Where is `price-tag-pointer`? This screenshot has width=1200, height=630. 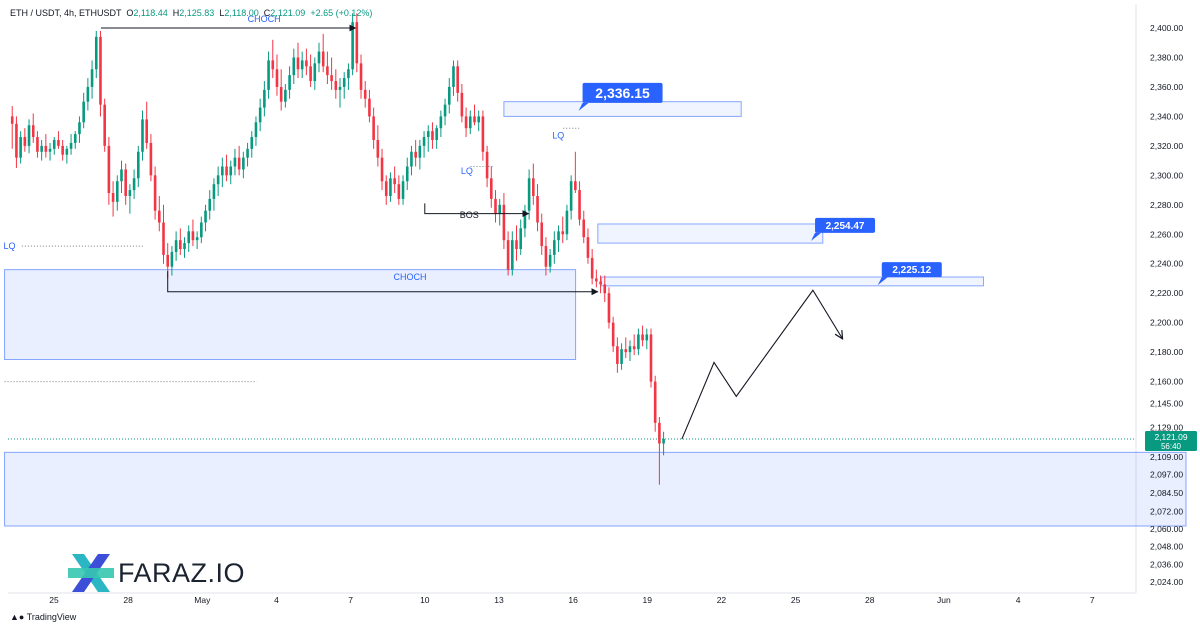
price-tag-pointer is located at coordinates (583, 106).